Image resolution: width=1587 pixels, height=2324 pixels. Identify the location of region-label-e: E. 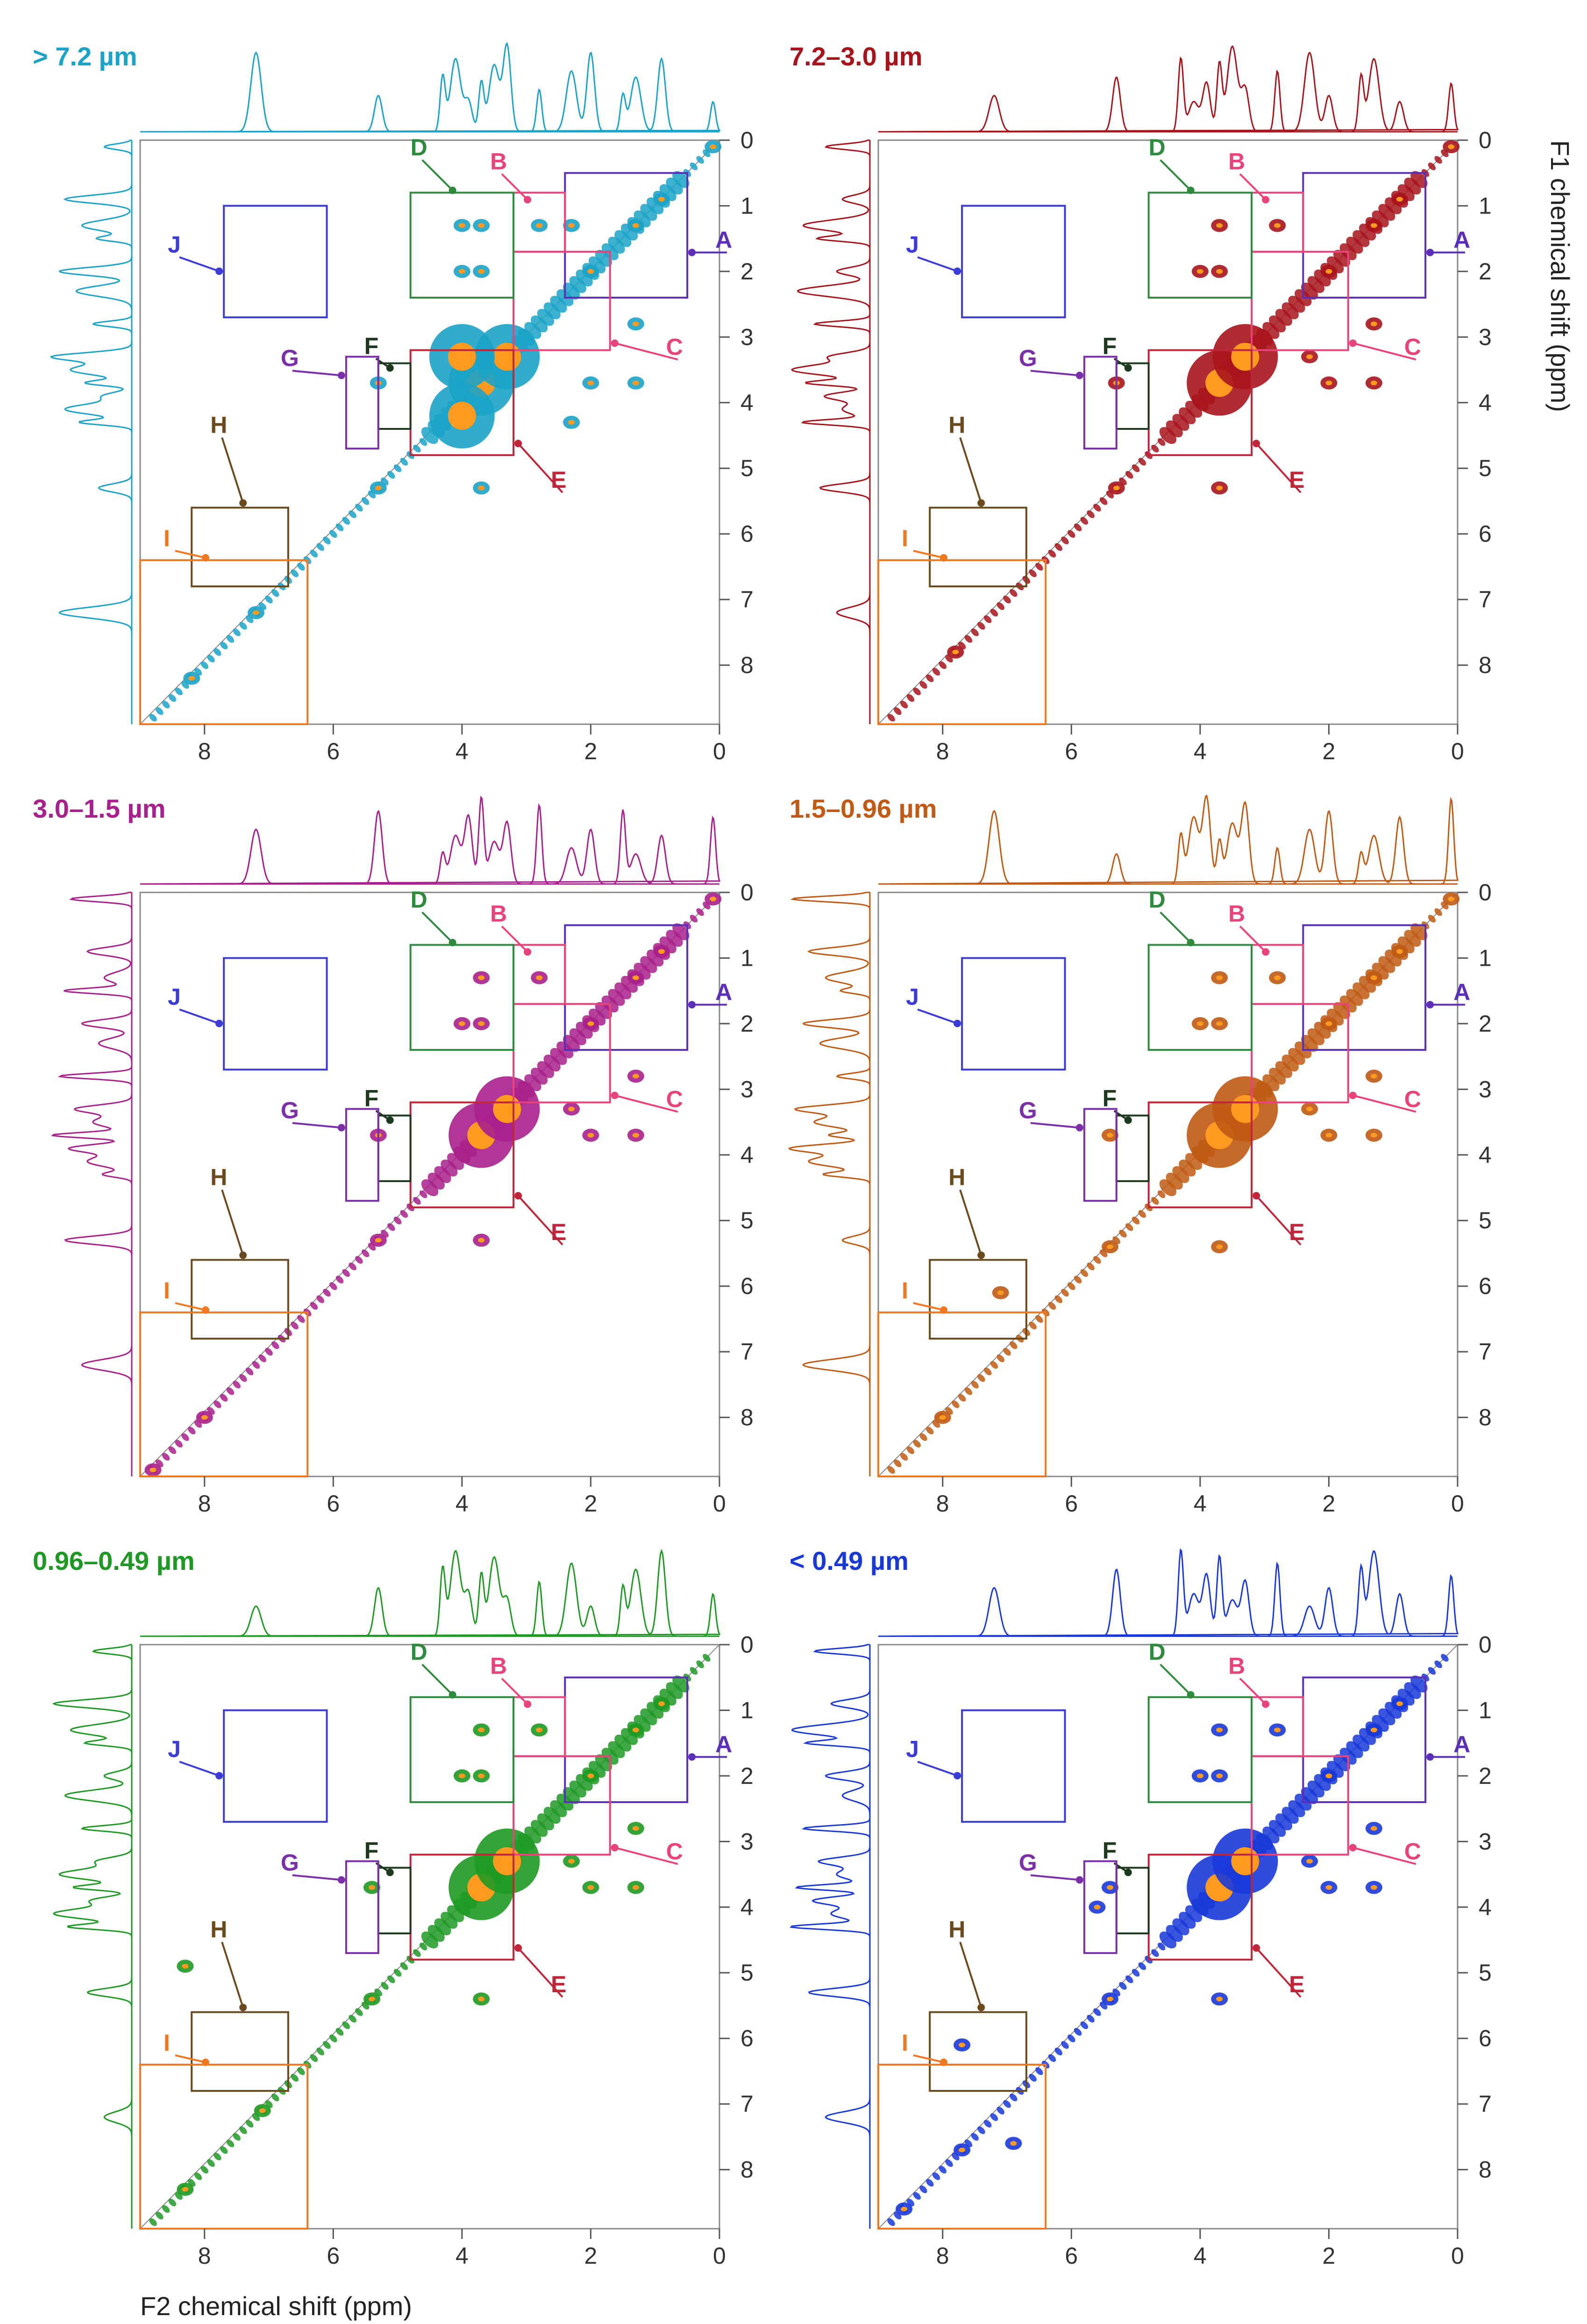
(558, 480).